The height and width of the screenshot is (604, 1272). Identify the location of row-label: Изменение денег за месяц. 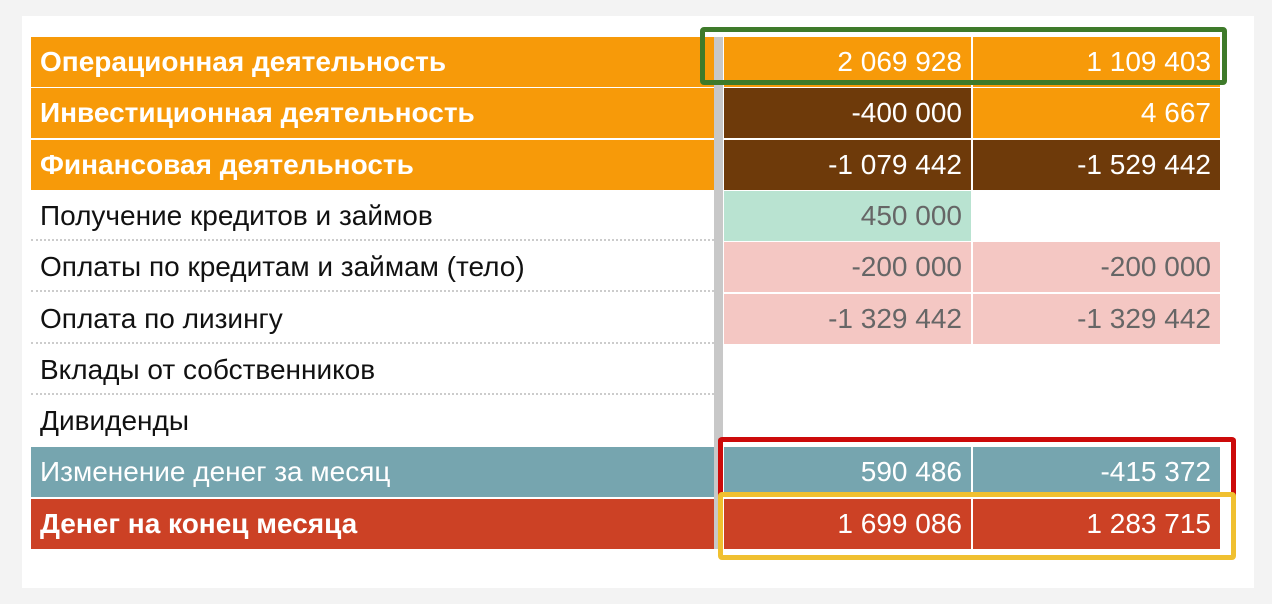
(372, 472).